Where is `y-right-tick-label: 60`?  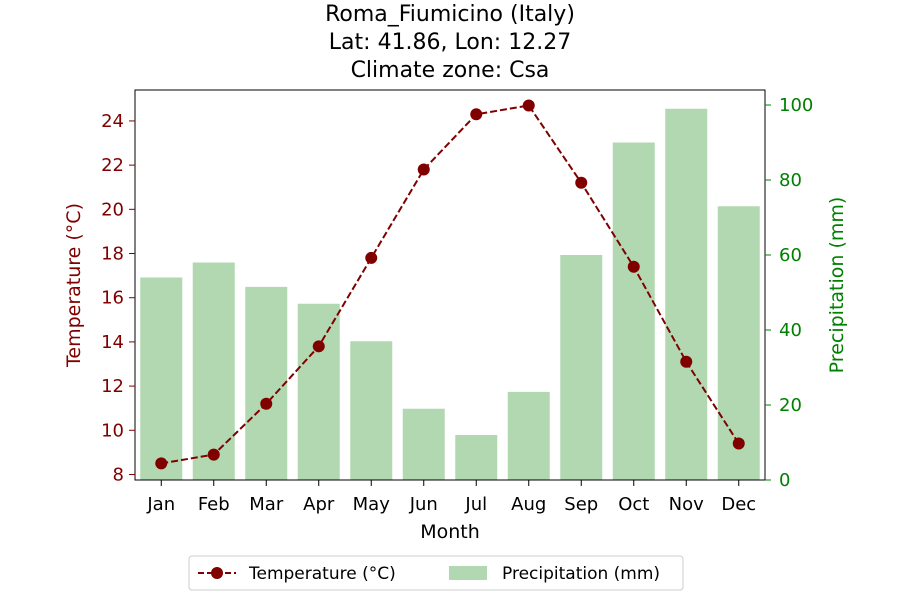
y-right-tick-label: 60 is located at coordinates (790, 255).